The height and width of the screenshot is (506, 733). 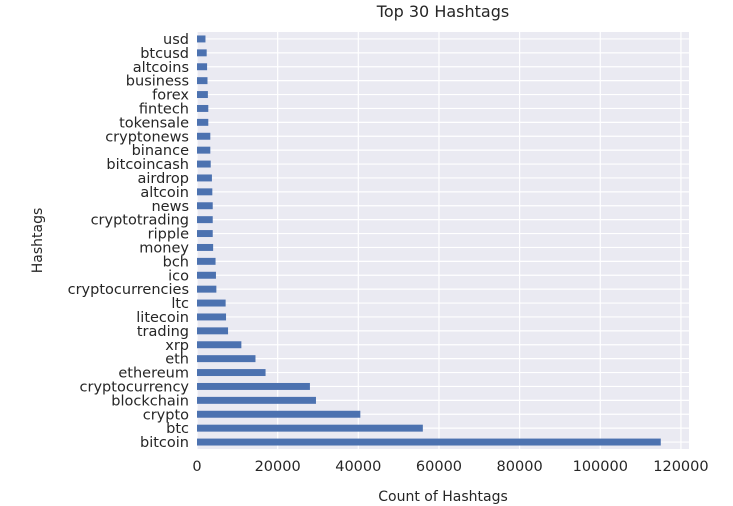 What do you see at coordinates (164, 109) in the screenshot?
I see `y-tick-label-fintech: fintech` at bounding box center [164, 109].